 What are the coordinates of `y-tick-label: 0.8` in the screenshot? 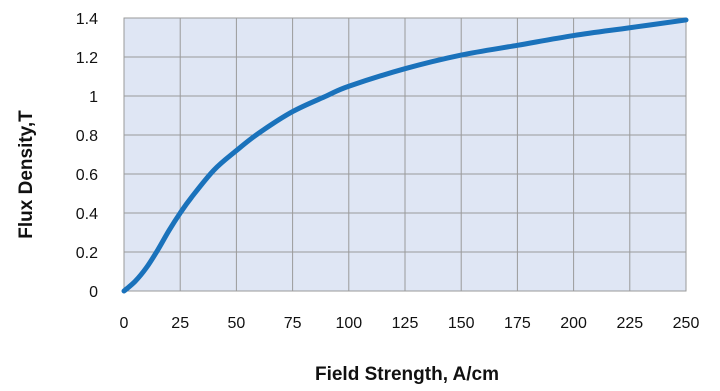 It's located at (87, 136).